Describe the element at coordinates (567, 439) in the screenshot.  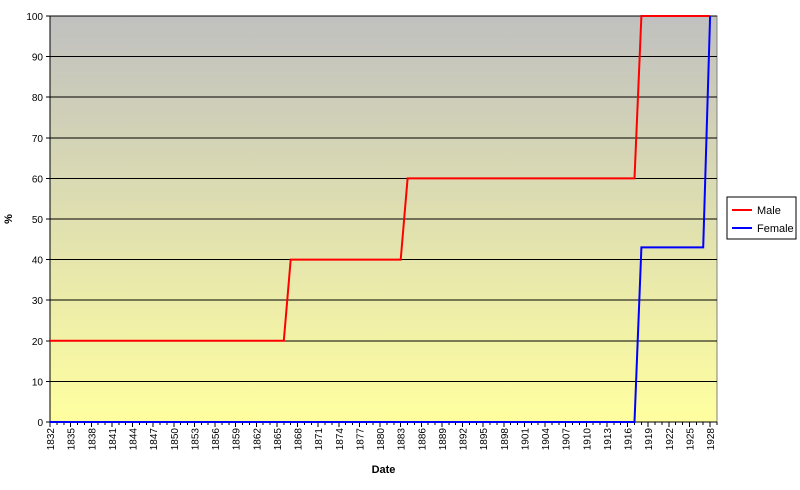
I see `x-tick-label: 1907` at that location.